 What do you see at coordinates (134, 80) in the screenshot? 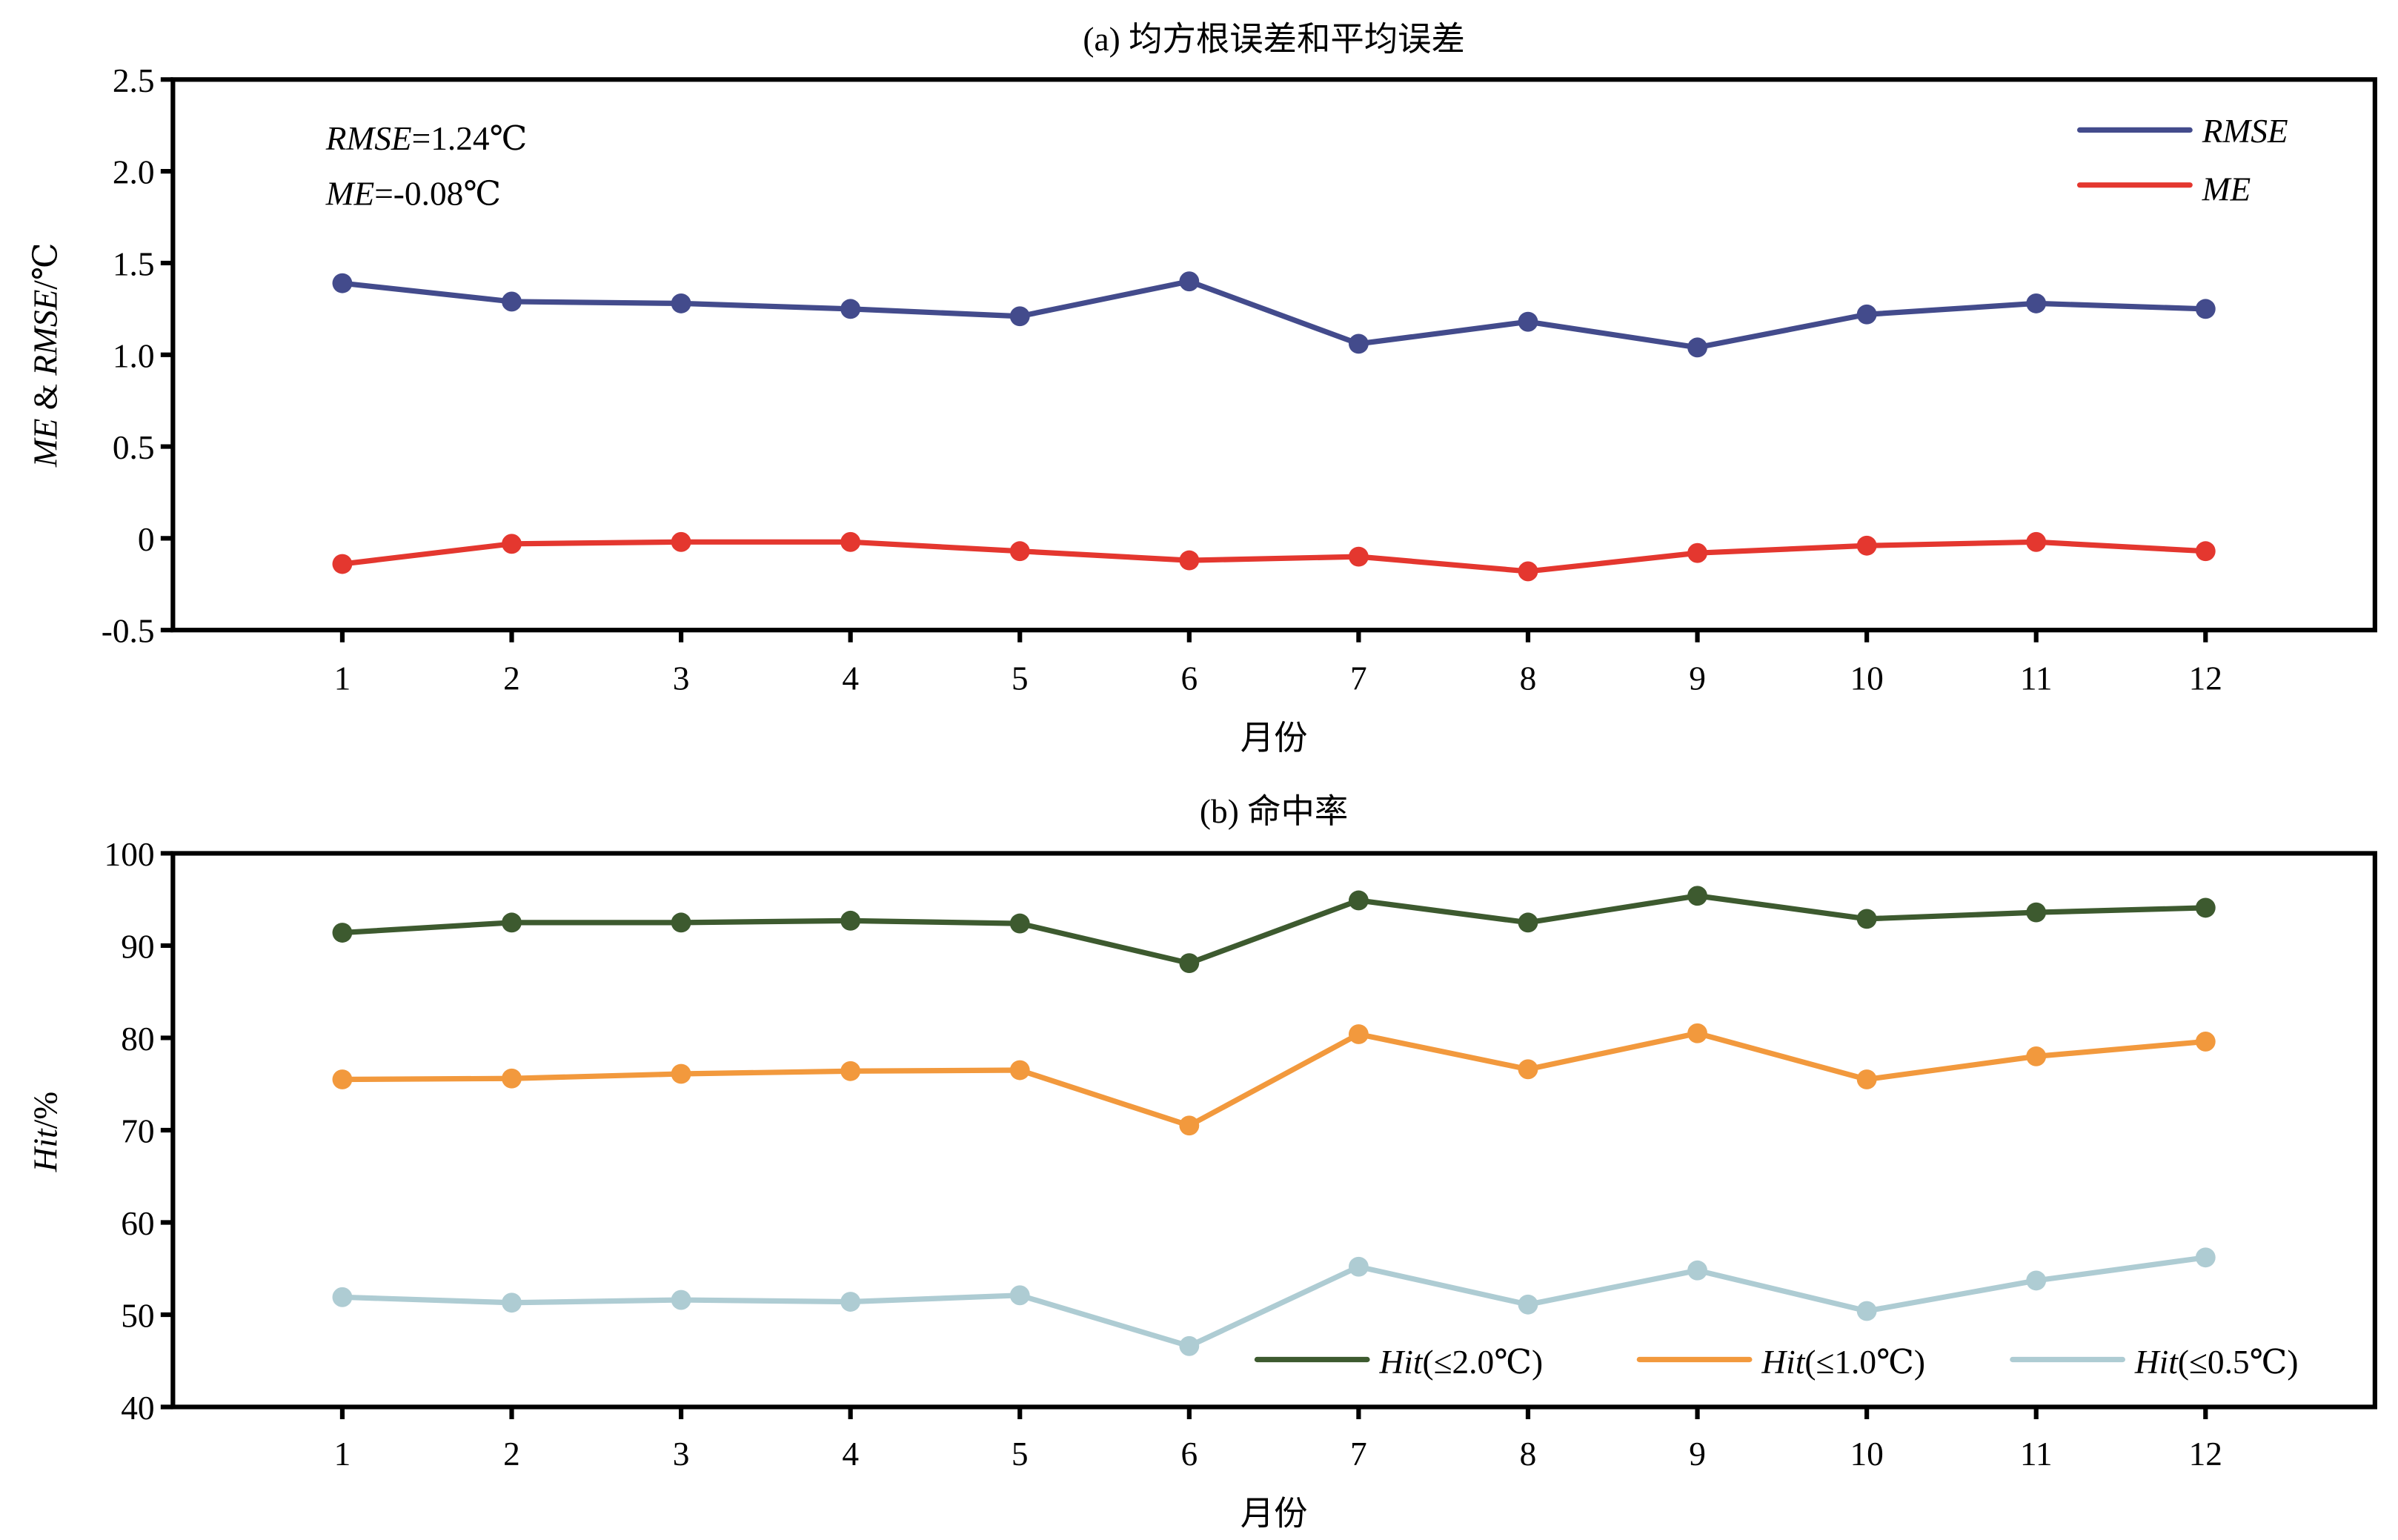
I see `y-tick-label: 2.5` at bounding box center [134, 80].